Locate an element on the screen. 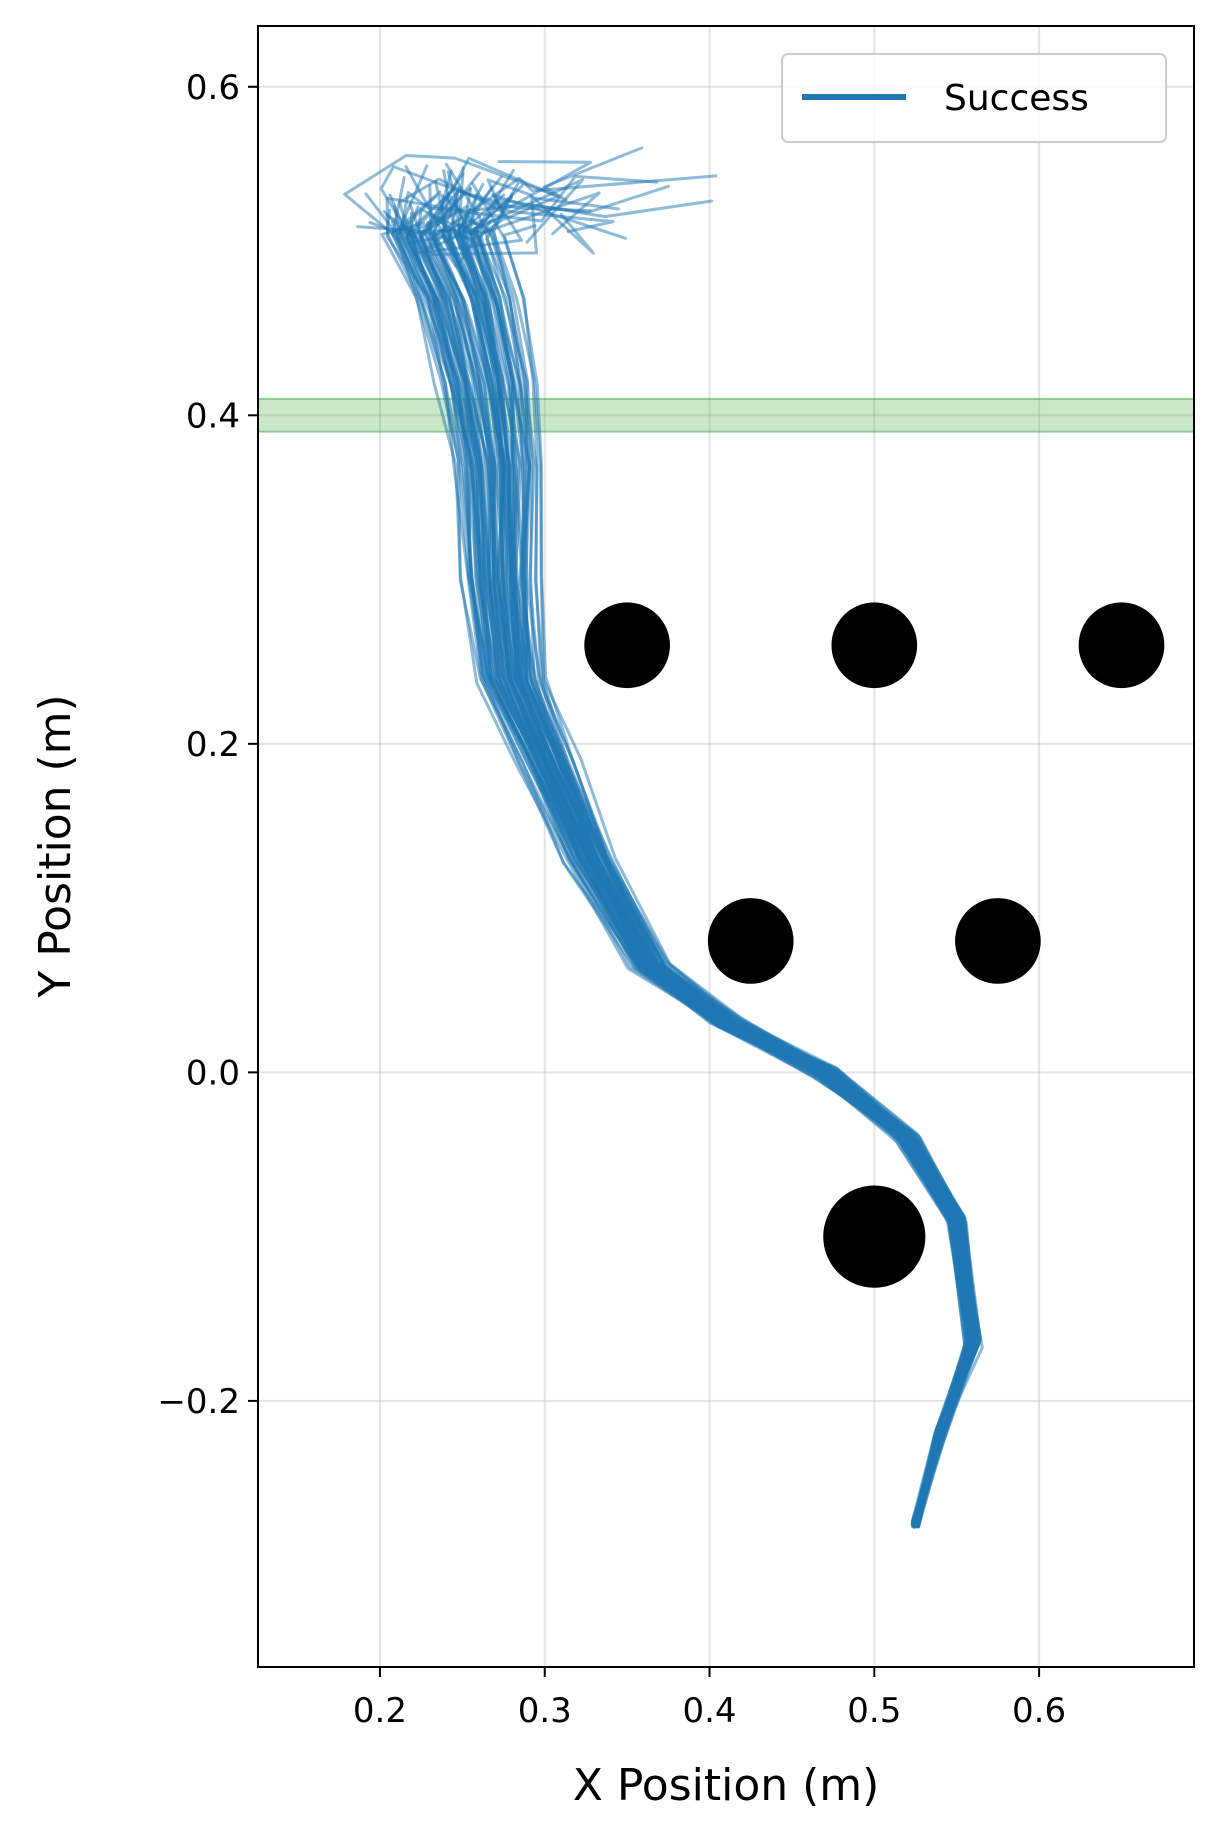  x-tick-label: 0.2 is located at coordinates (380, 1711).